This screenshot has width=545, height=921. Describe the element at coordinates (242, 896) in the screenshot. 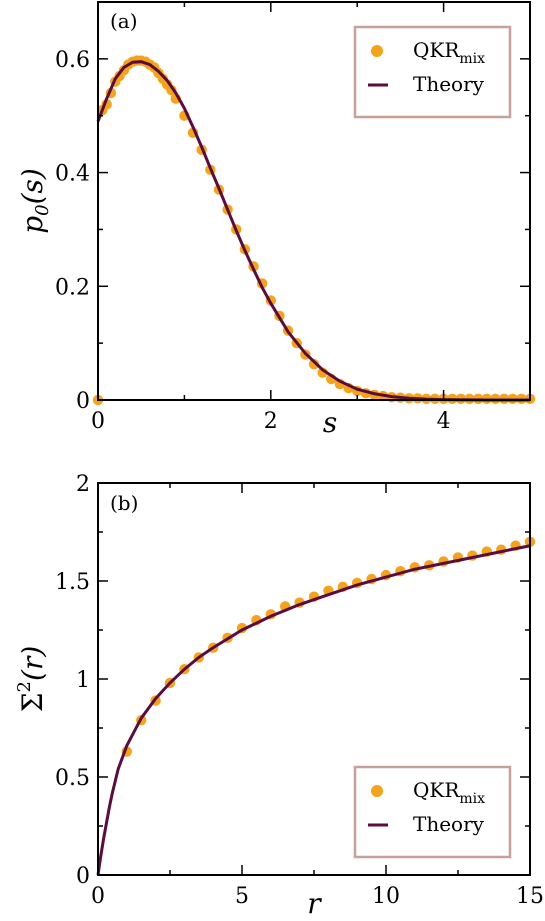

I see `x-tick-label: 5` at that location.